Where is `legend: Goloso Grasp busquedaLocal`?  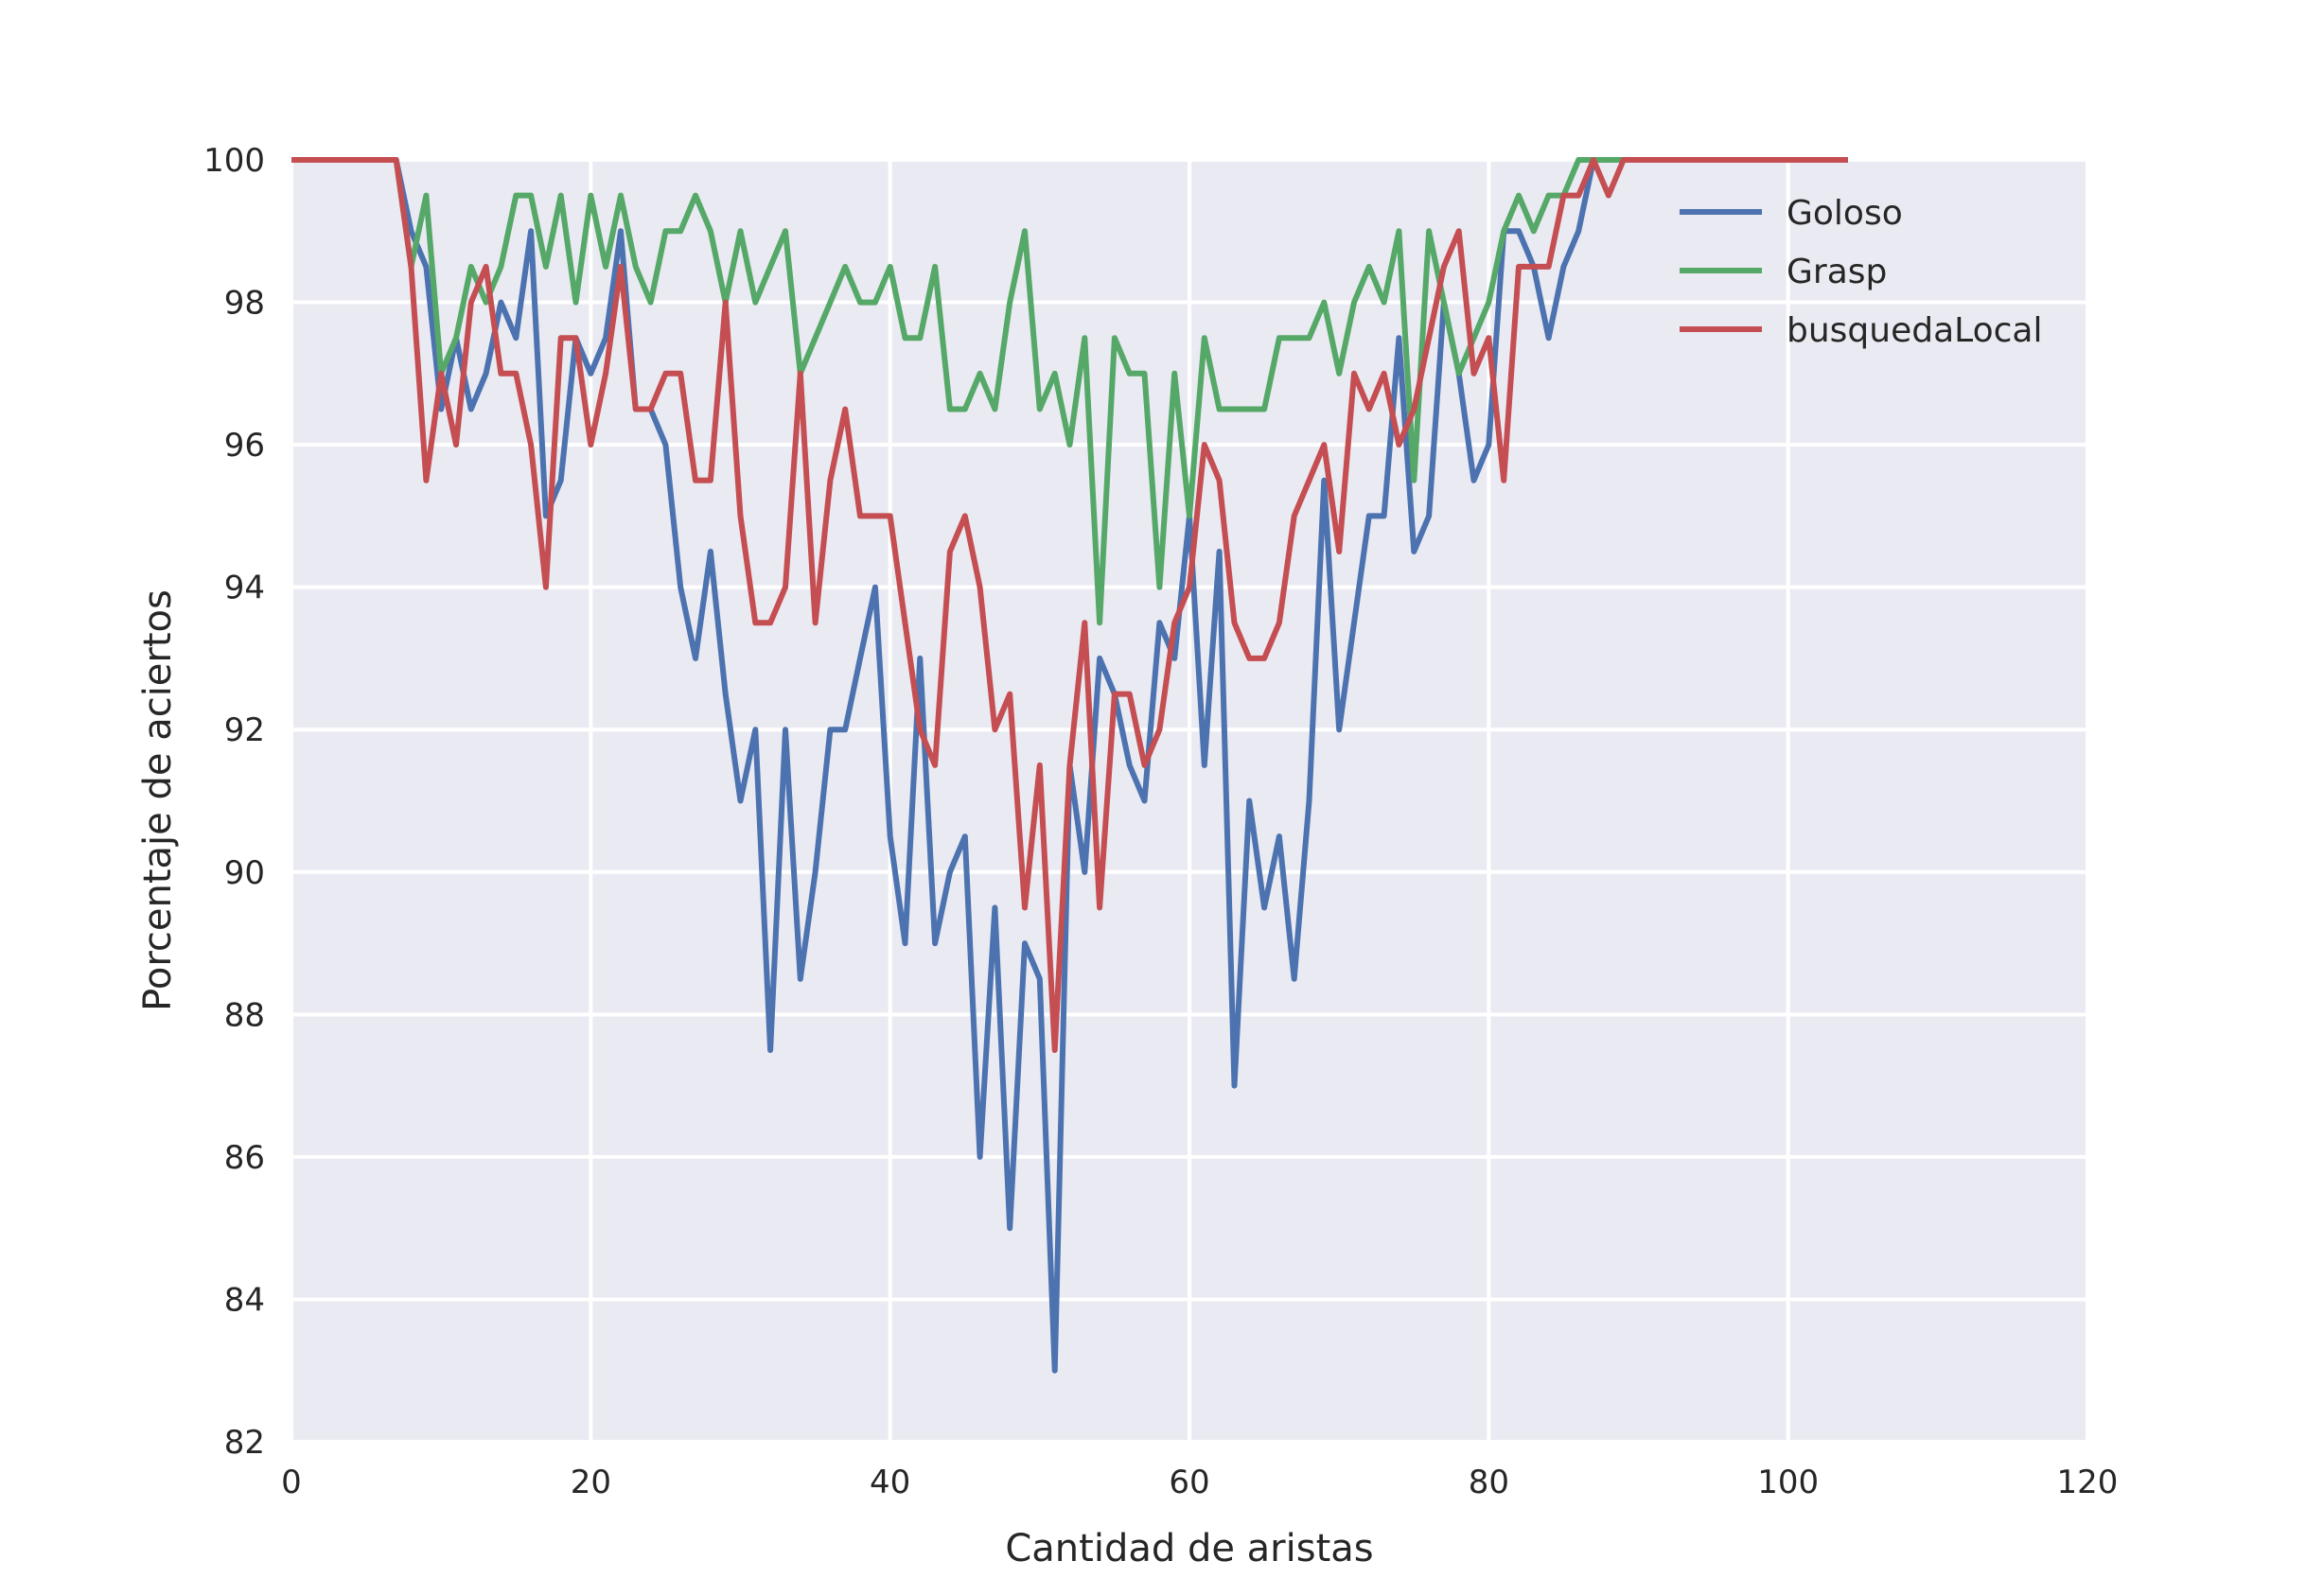 legend: Goloso Grasp busquedaLocal is located at coordinates (1861, 272).